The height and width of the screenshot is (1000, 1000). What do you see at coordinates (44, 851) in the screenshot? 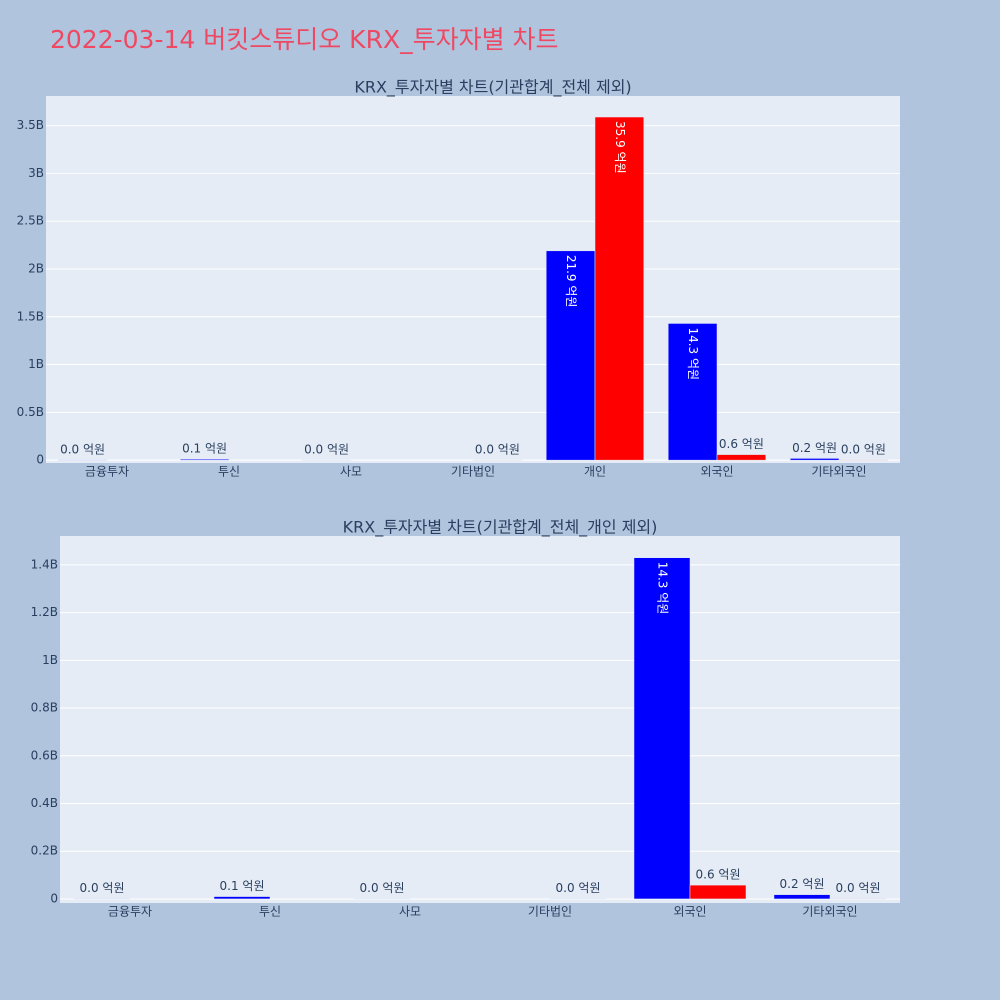
I see `y-tick-label: 0.2B` at bounding box center [44, 851].